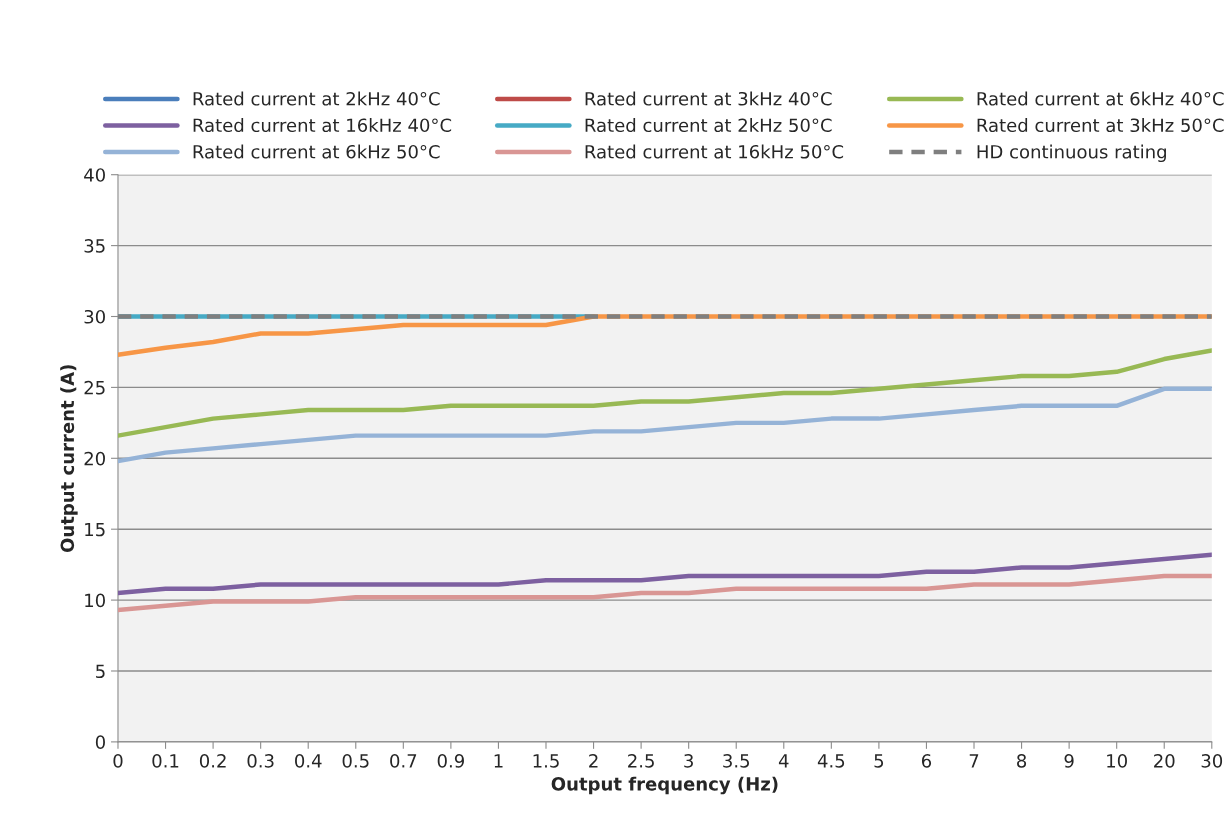  What do you see at coordinates (165, 761) in the screenshot?
I see `x-tick-label: 0.1` at bounding box center [165, 761].